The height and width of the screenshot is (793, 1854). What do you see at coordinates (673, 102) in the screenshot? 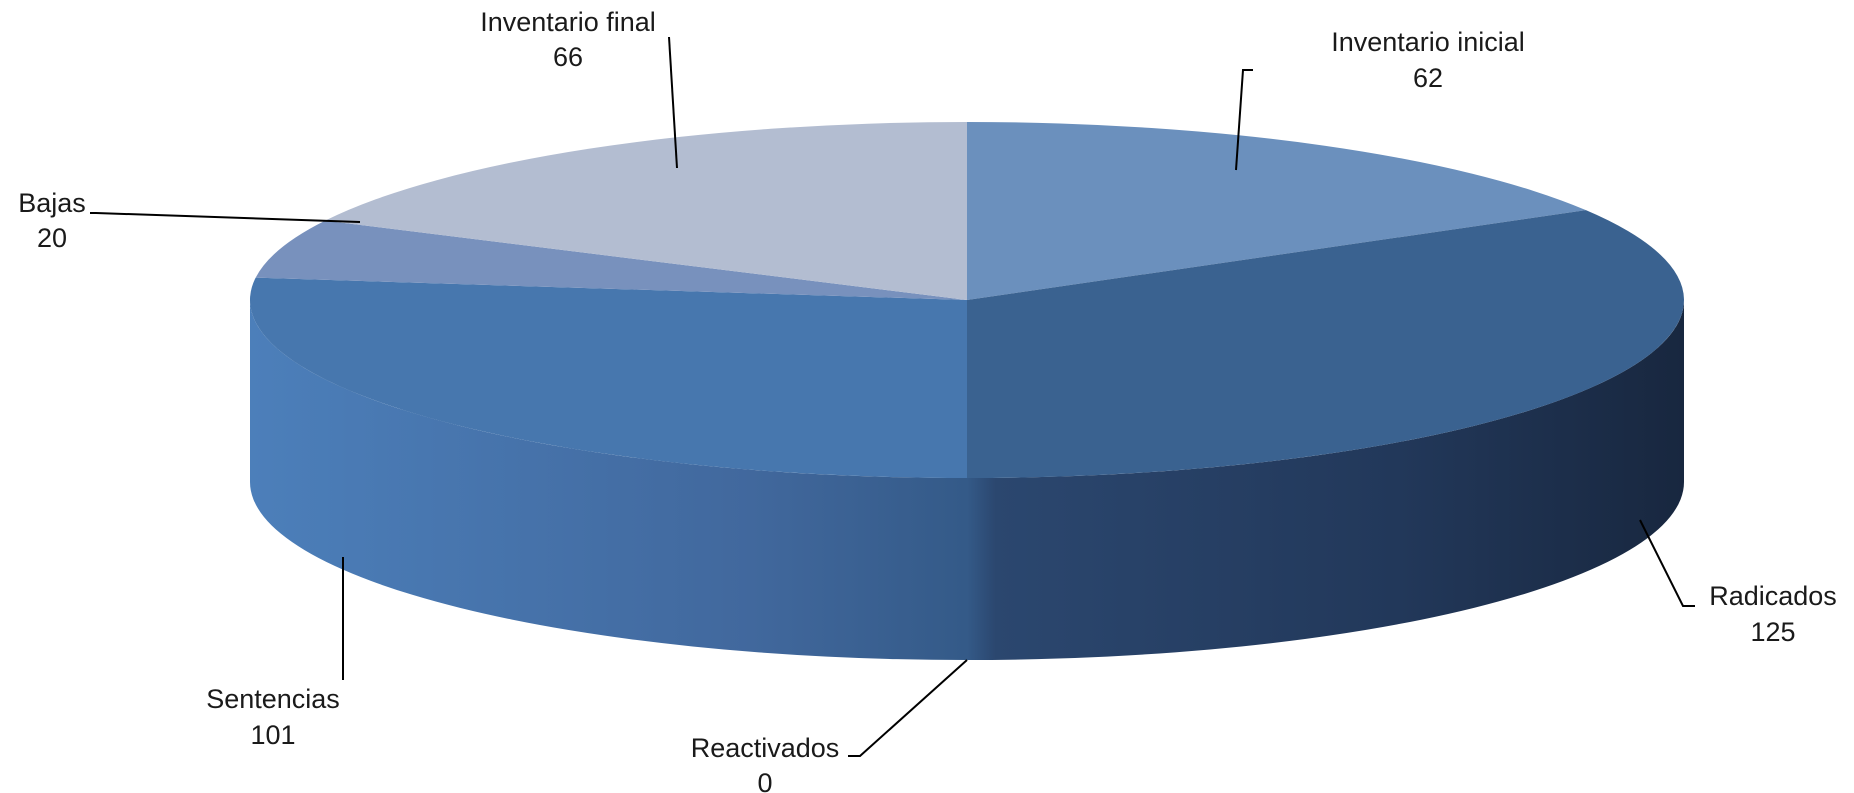
I see `leader-line-inventario-final` at bounding box center [673, 102].